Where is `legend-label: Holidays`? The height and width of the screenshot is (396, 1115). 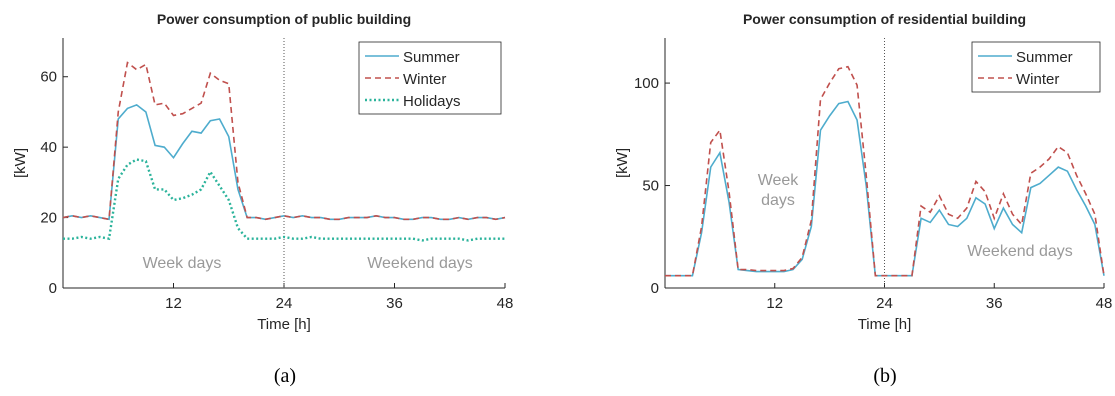
legend-label: Holidays is located at coordinates (432, 101).